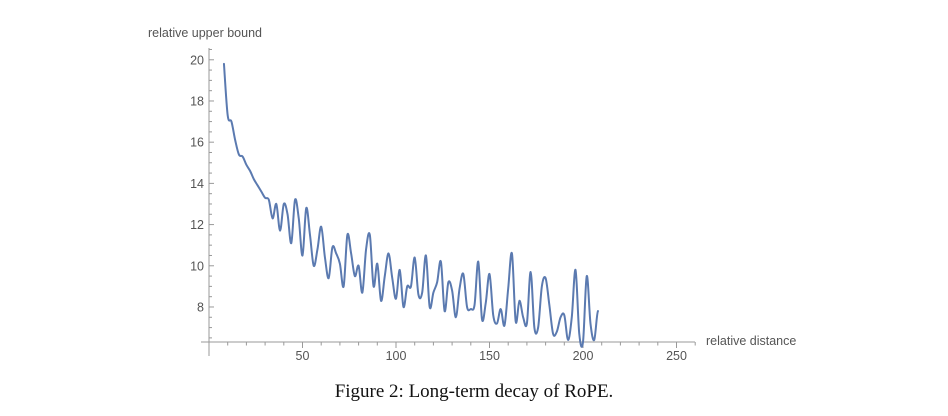  What do you see at coordinates (474, 391) in the screenshot?
I see `figure-caption: Figure 2: Long-term decay of RoPE.` at bounding box center [474, 391].